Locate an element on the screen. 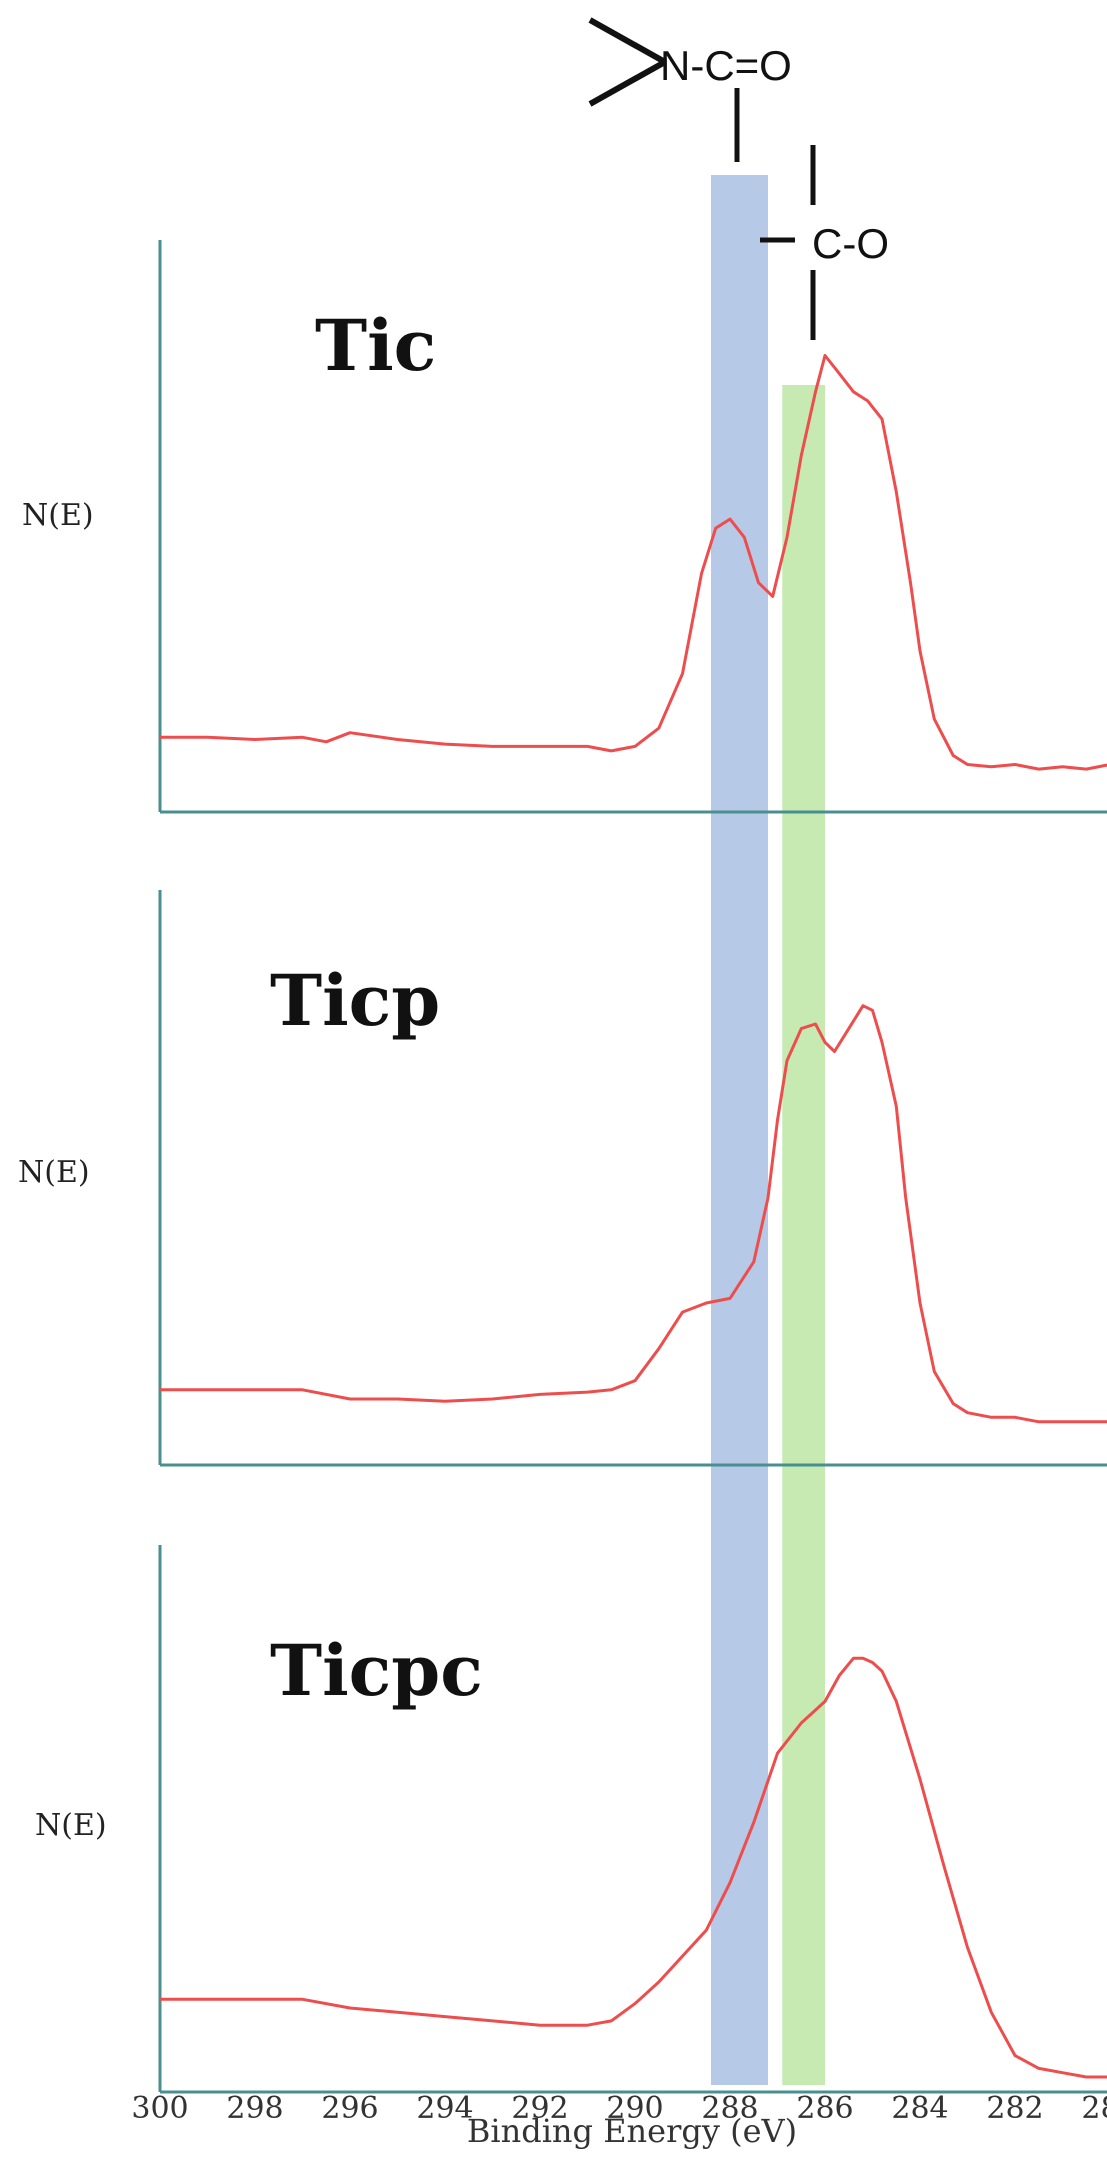 This screenshot has width=1107, height=2170. bond-annotations: N-C=O C-O is located at coordinates (738, 178).